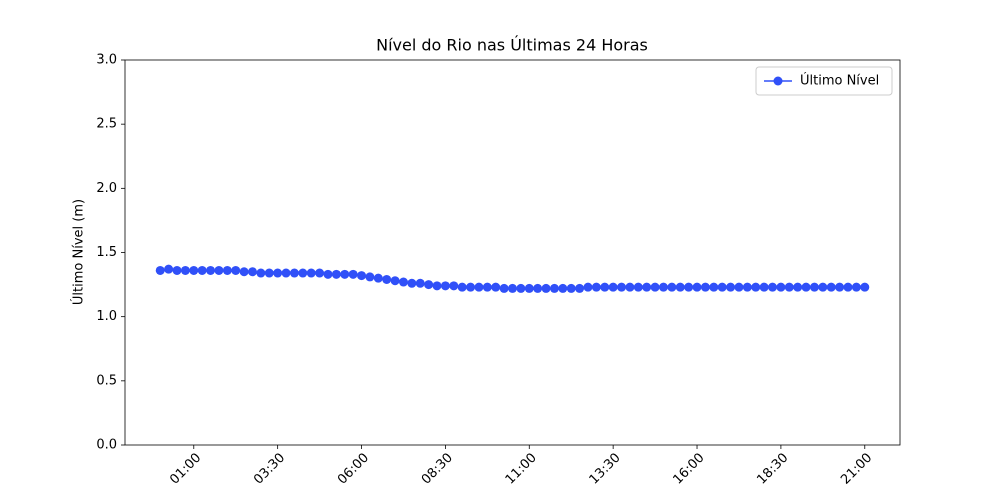 The width and height of the screenshot is (1000, 500). I want to click on legend: Último Nível, so click(824, 81).